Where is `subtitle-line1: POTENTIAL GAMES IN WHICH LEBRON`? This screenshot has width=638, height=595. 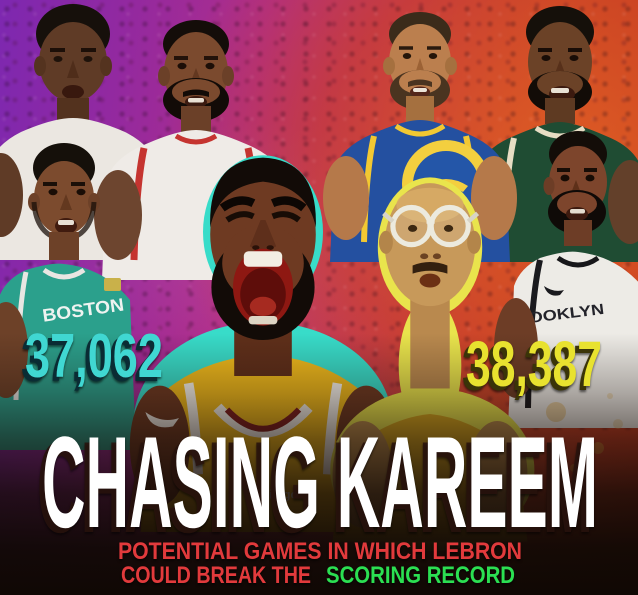 subtitle-line1: POTENTIAL GAMES IN WHICH LEBRON is located at coordinates (320, 551).